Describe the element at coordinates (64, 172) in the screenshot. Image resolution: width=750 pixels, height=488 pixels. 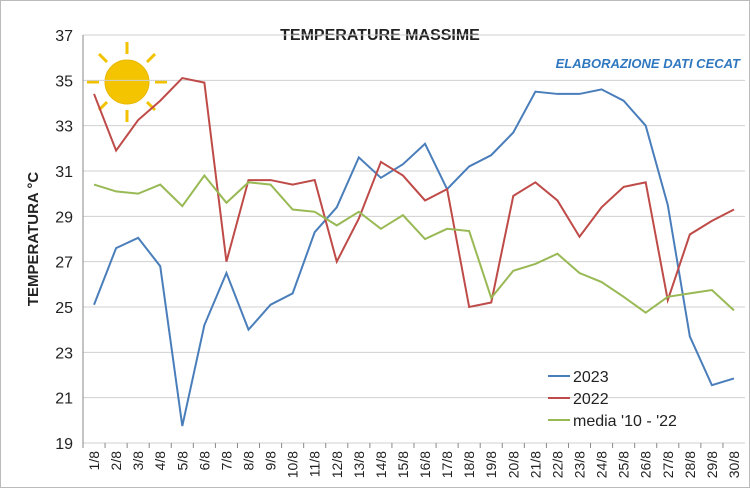
I see `y-tick-label: 31` at that location.